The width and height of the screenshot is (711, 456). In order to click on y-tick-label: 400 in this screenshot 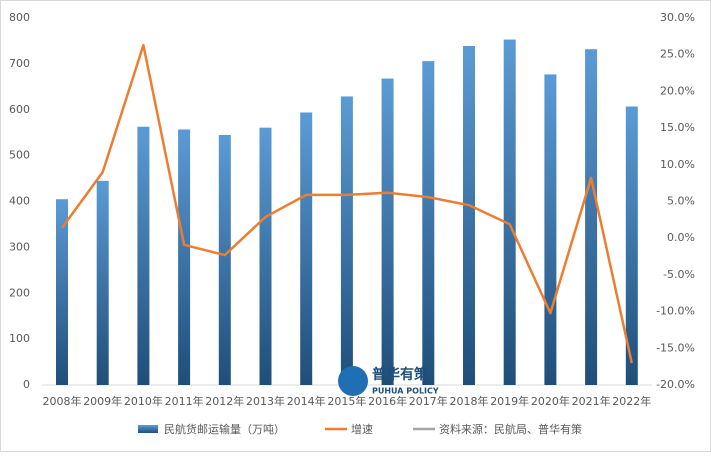, I will do `click(19, 201)`.